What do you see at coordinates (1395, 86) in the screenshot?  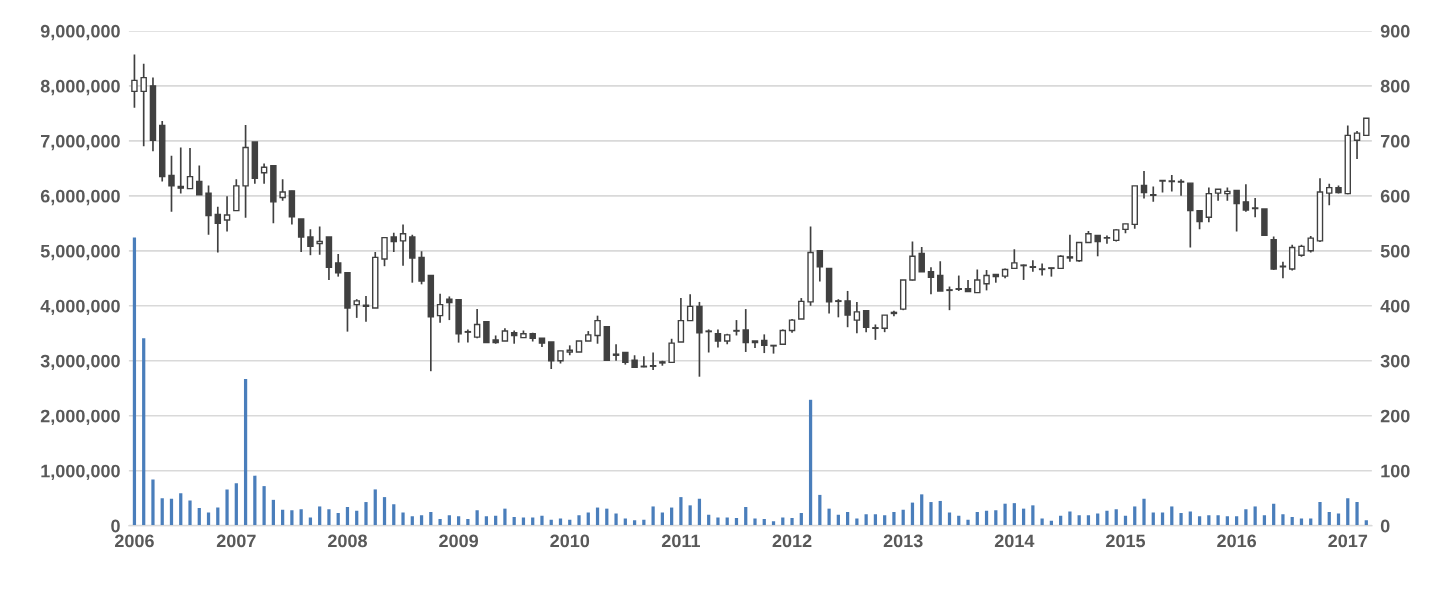 I see `y2-tick-label: 800` at bounding box center [1395, 86].